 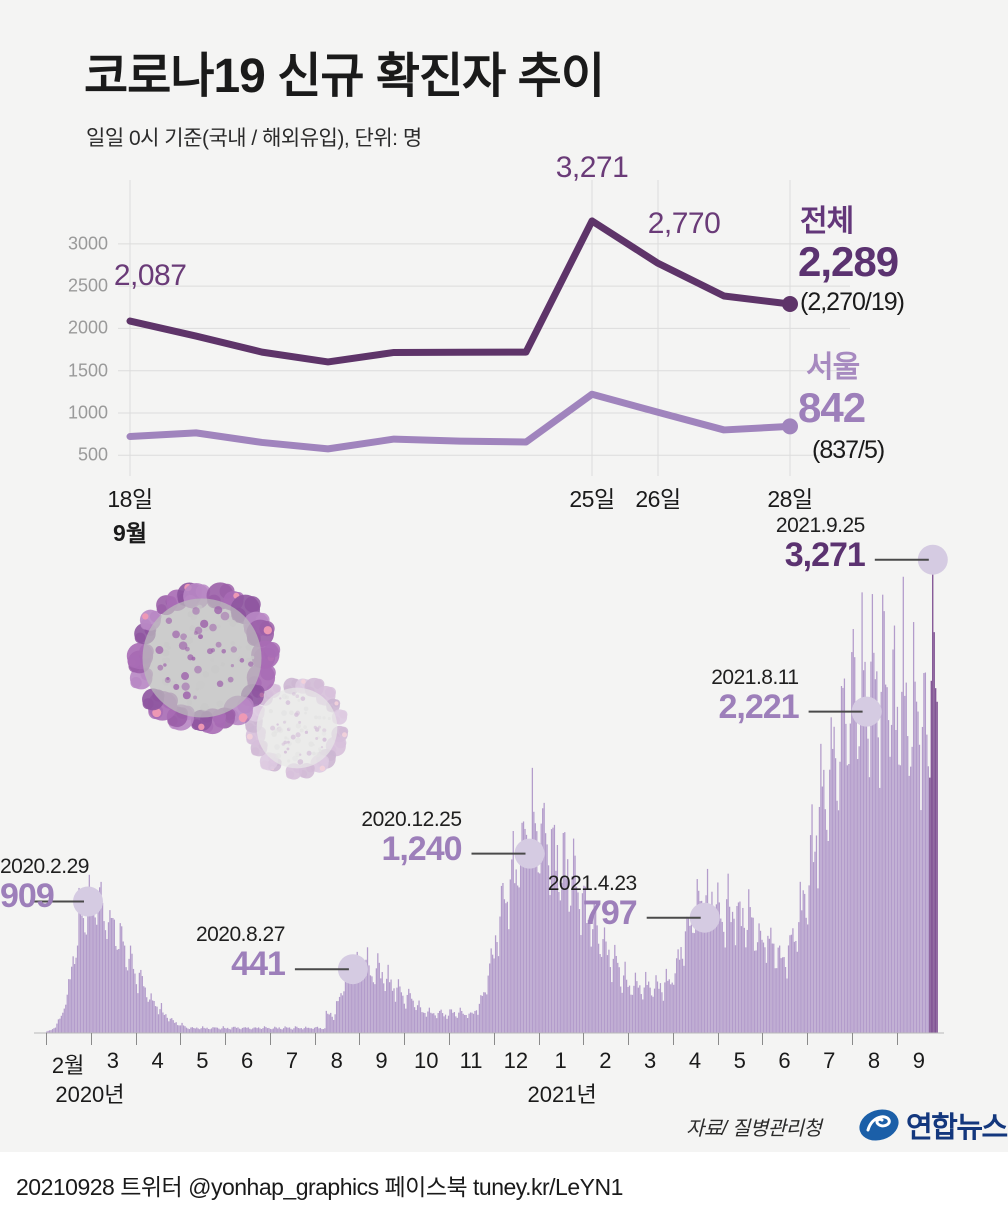 I want to click on line-x-tick: 18일, so click(x=130, y=499).